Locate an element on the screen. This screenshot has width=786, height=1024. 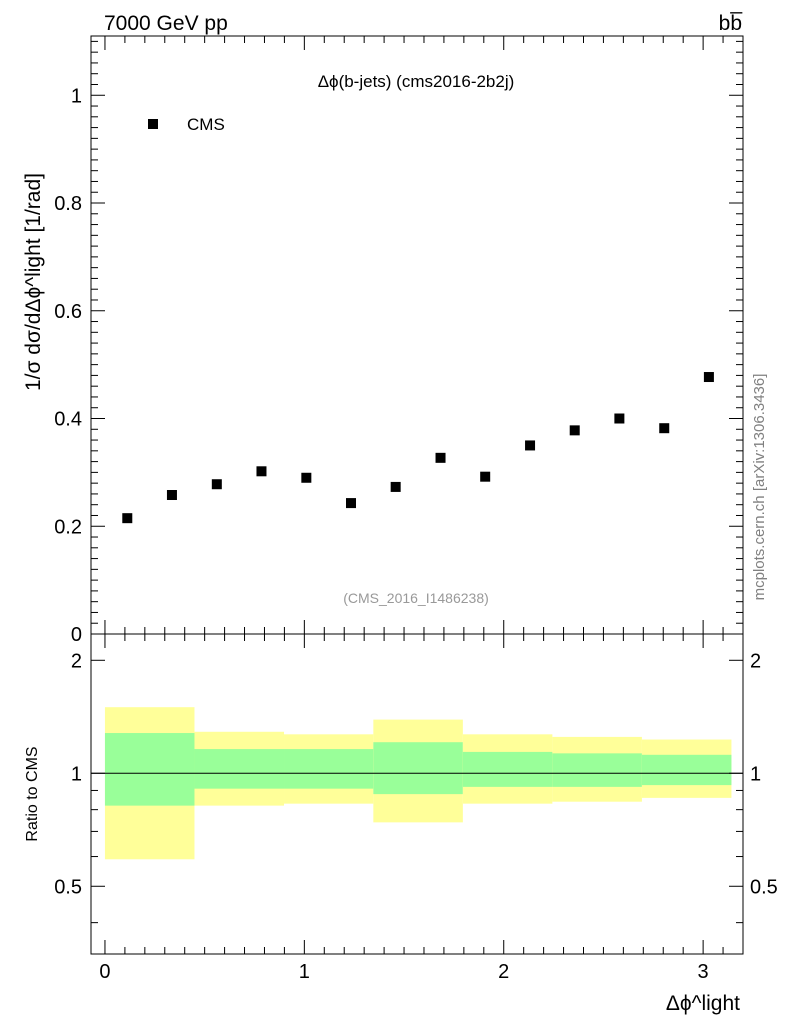
legend-label: CMS is located at coordinates (206, 124).